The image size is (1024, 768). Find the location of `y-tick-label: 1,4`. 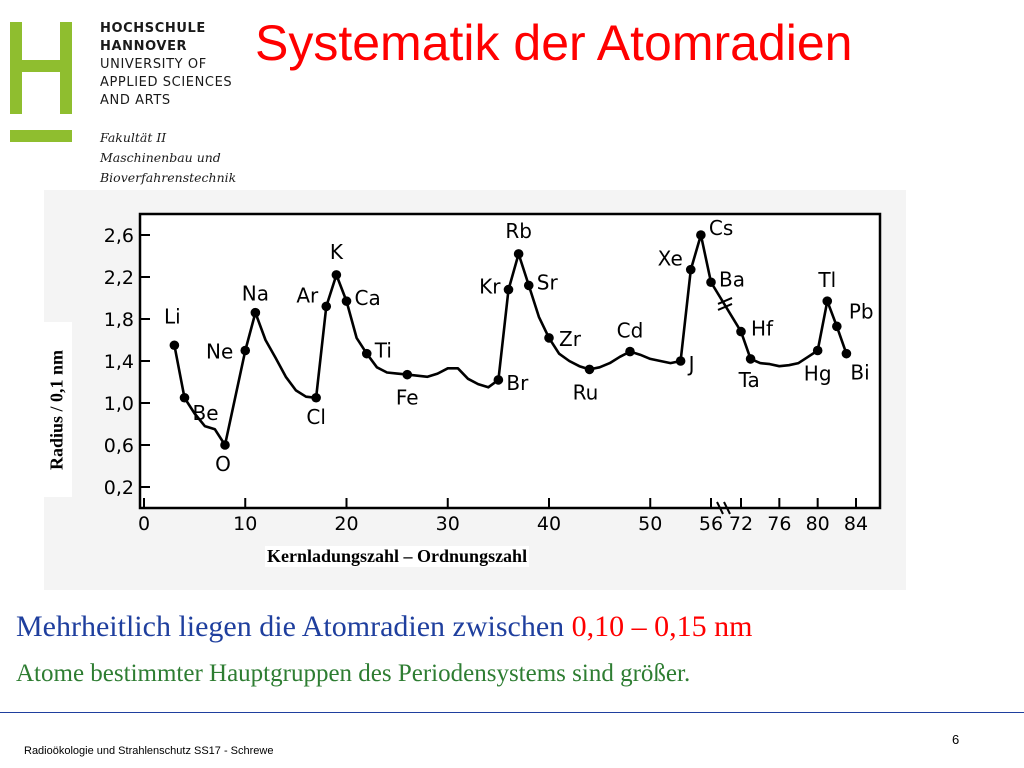

y-tick-label: 1,4 is located at coordinates (119, 362).